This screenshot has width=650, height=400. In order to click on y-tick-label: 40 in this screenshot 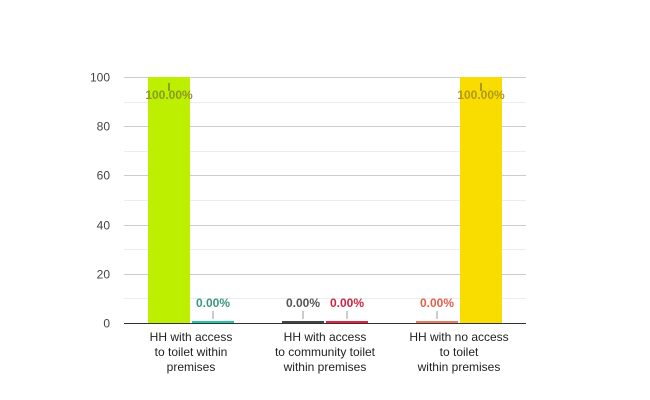, I will do `click(104, 226)`.